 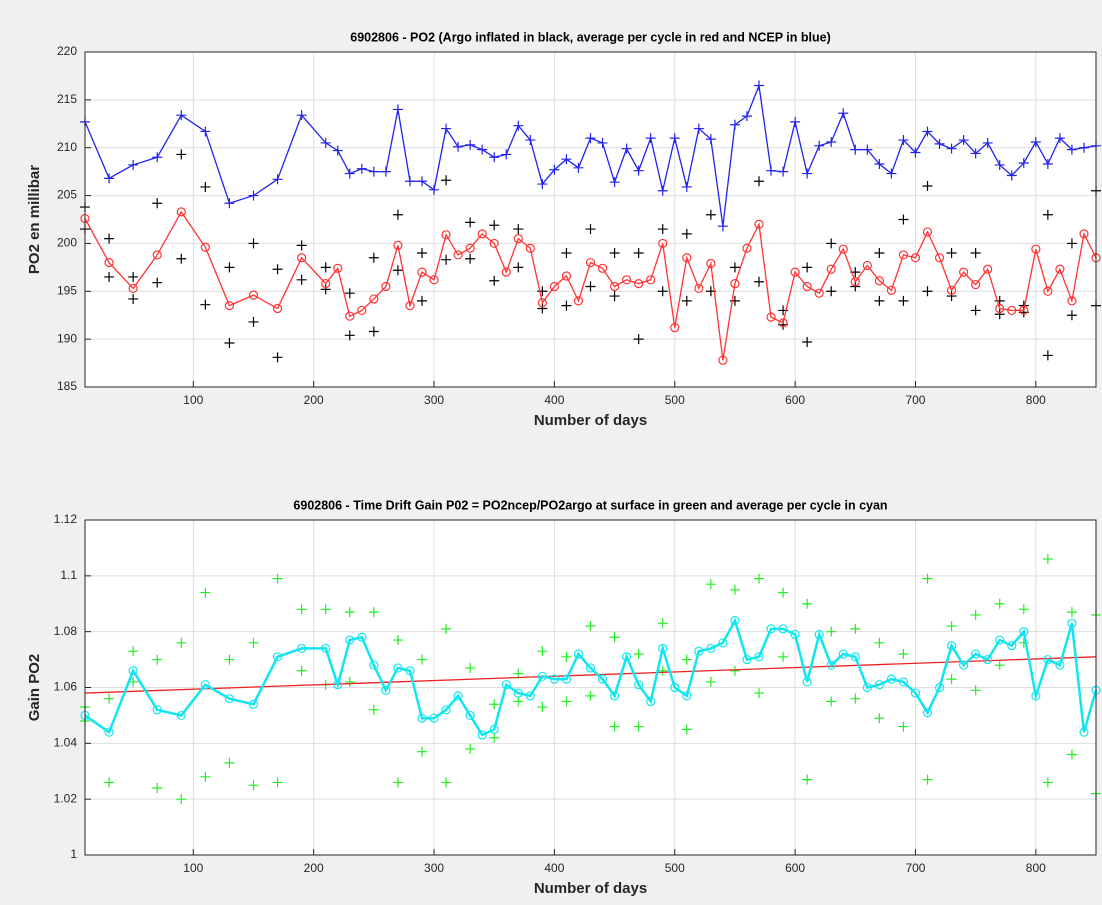 What do you see at coordinates (554, 868) in the screenshot?
I see `x-tick-label: 400` at bounding box center [554, 868].